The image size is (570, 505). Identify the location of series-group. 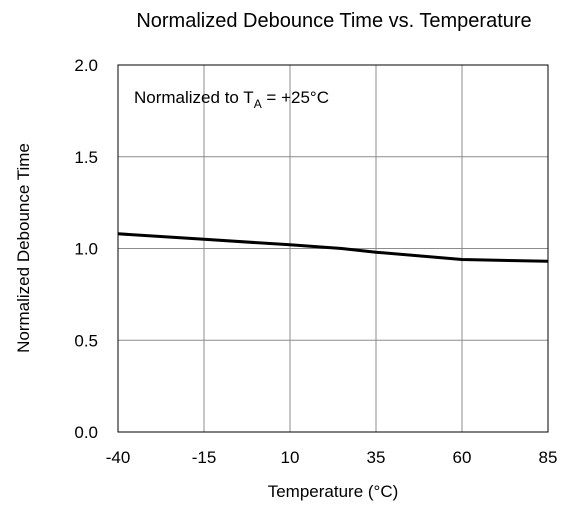
(333, 247).